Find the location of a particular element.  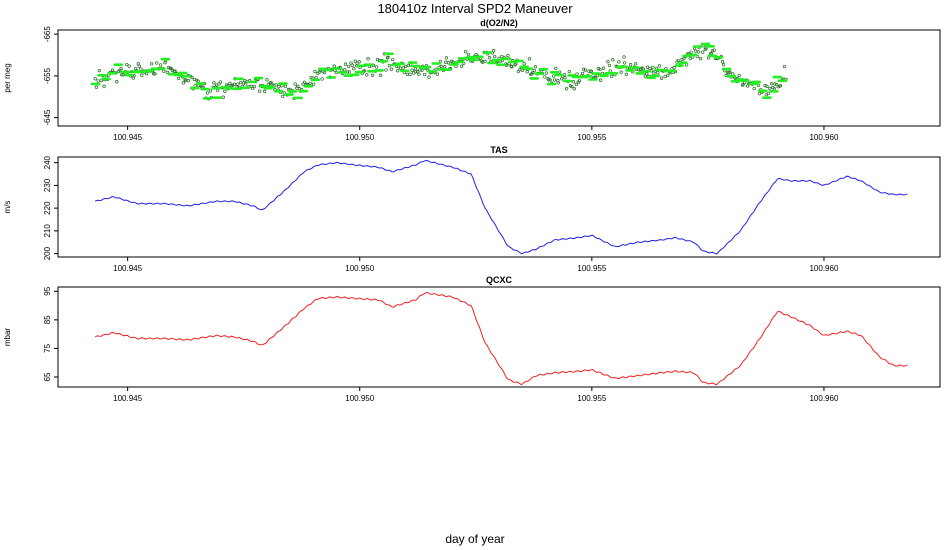

x-tick-label: 100.945 is located at coordinates (127, 137).